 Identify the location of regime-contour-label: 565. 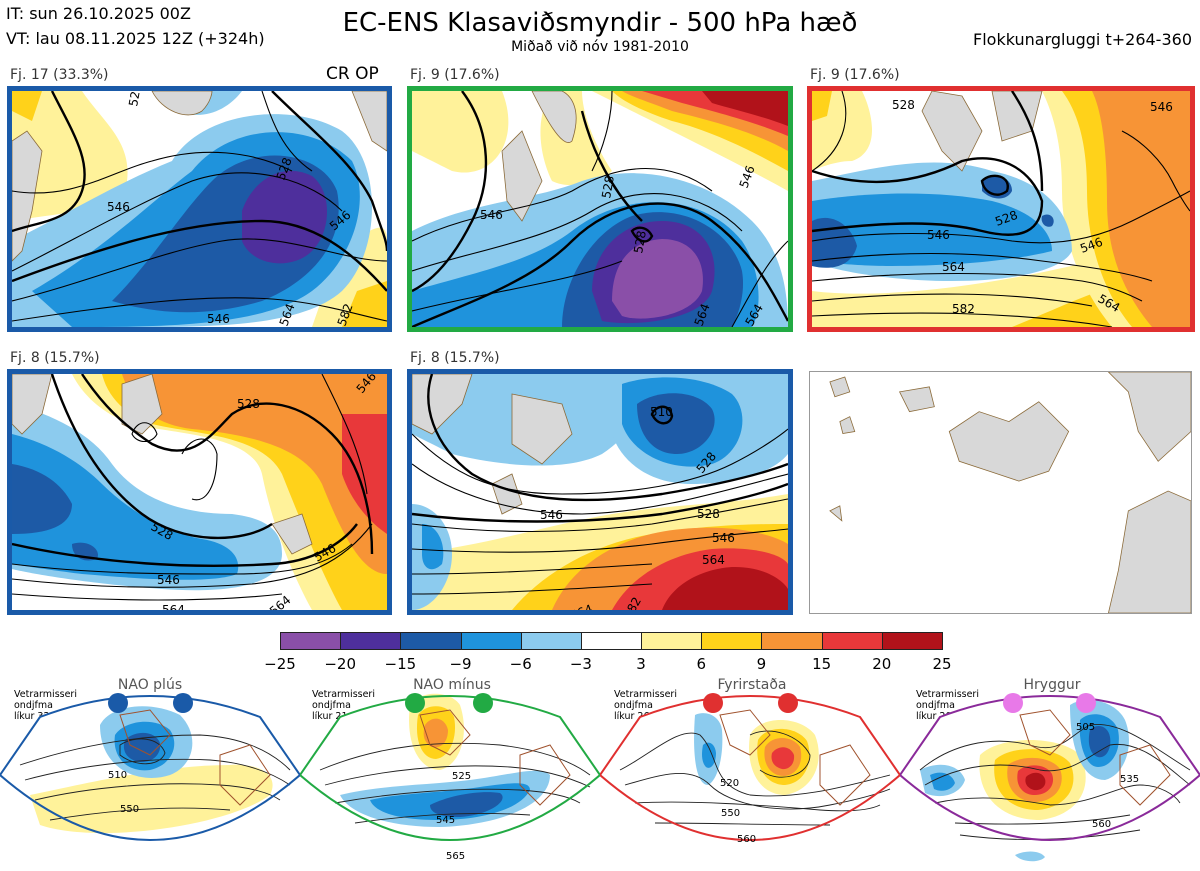
(455, 856).